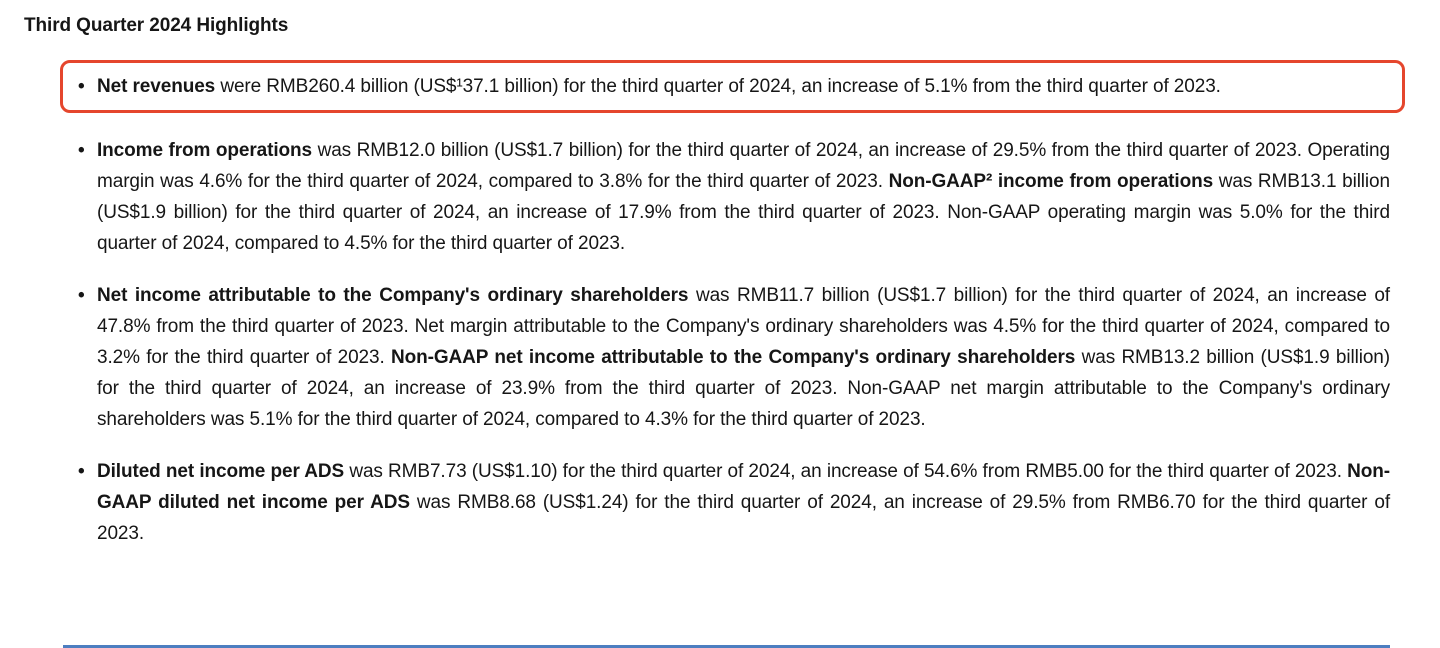 The width and height of the screenshot is (1440, 648). Describe the element at coordinates (726, 646) in the screenshot. I see `bottom-divider` at that location.